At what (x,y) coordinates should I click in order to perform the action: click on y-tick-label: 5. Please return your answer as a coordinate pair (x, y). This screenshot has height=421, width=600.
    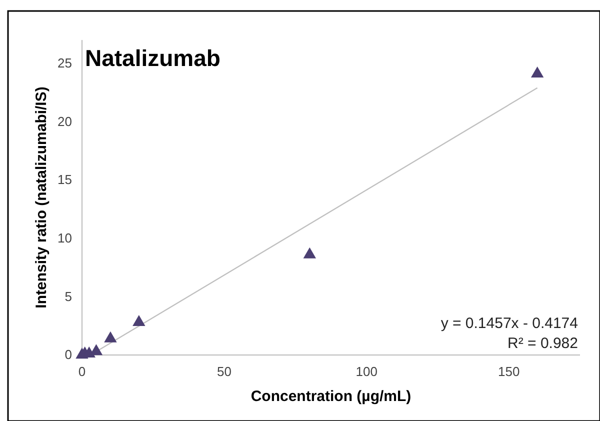
    Looking at the image, I should click on (68, 296).